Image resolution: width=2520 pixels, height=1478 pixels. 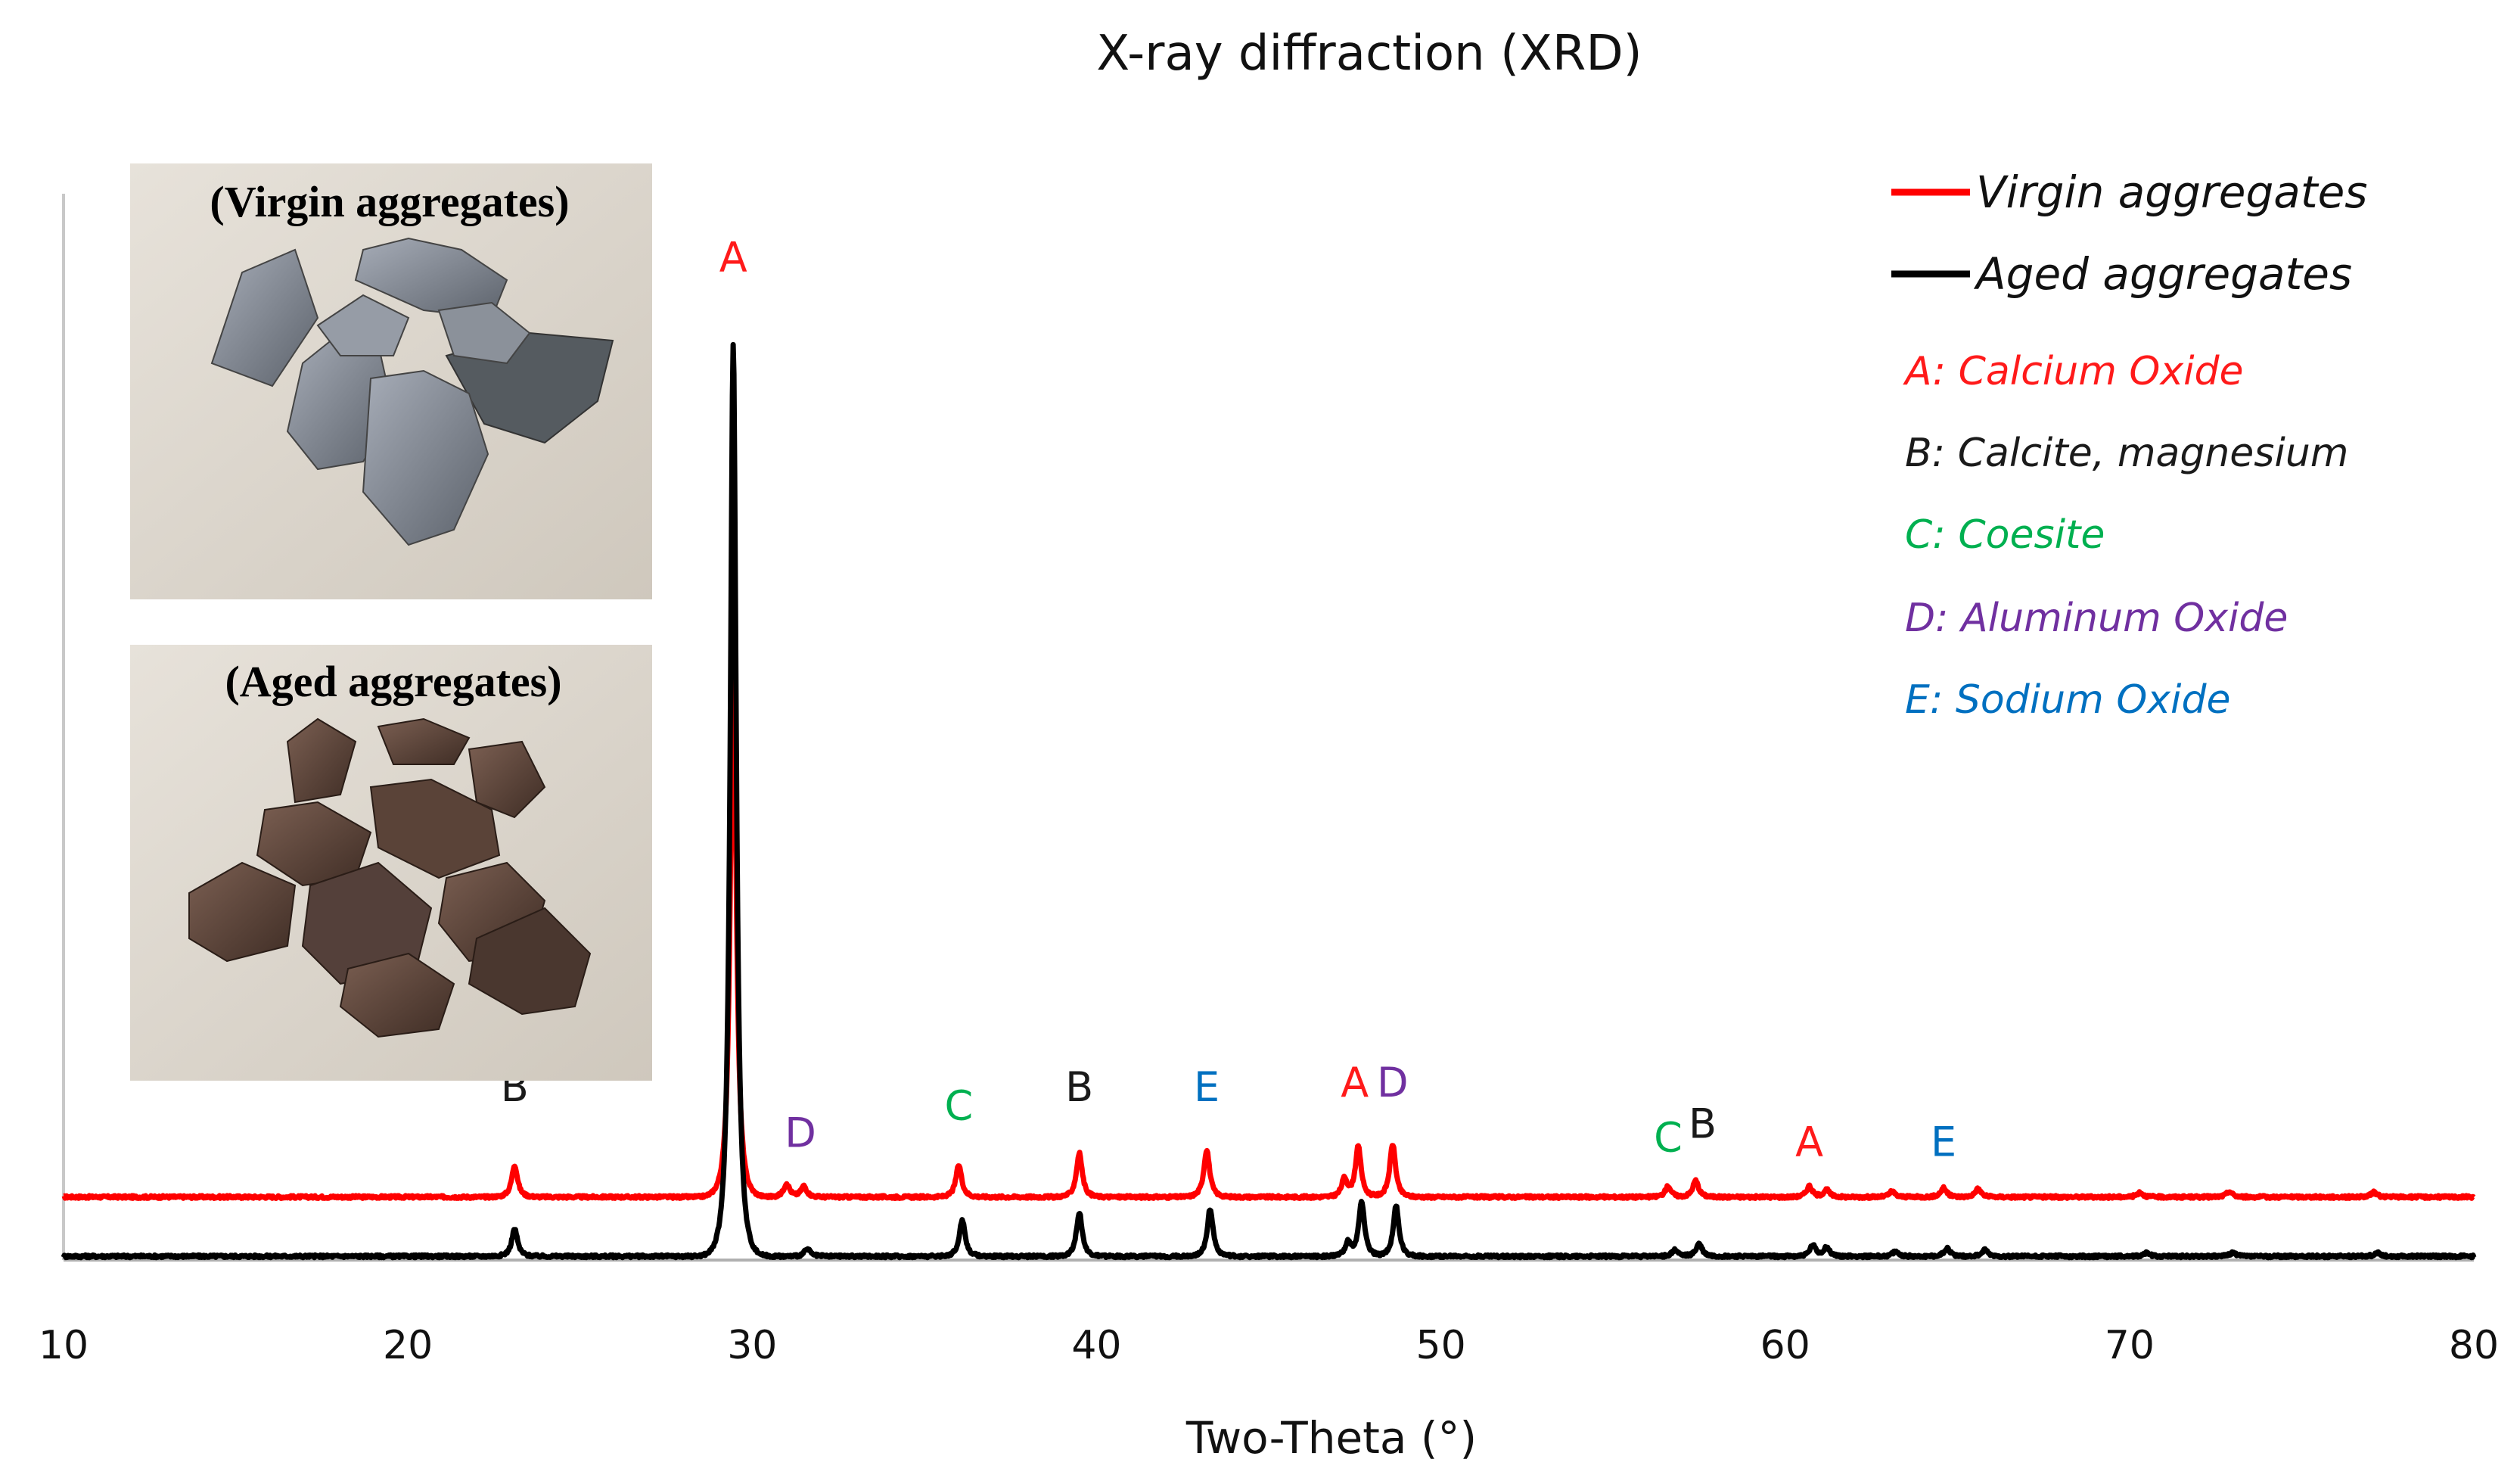 What do you see at coordinates (2005, 535) in the screenshot?
I see `phase-label-c: C: Coesite` at bounding box center [2005, 535].